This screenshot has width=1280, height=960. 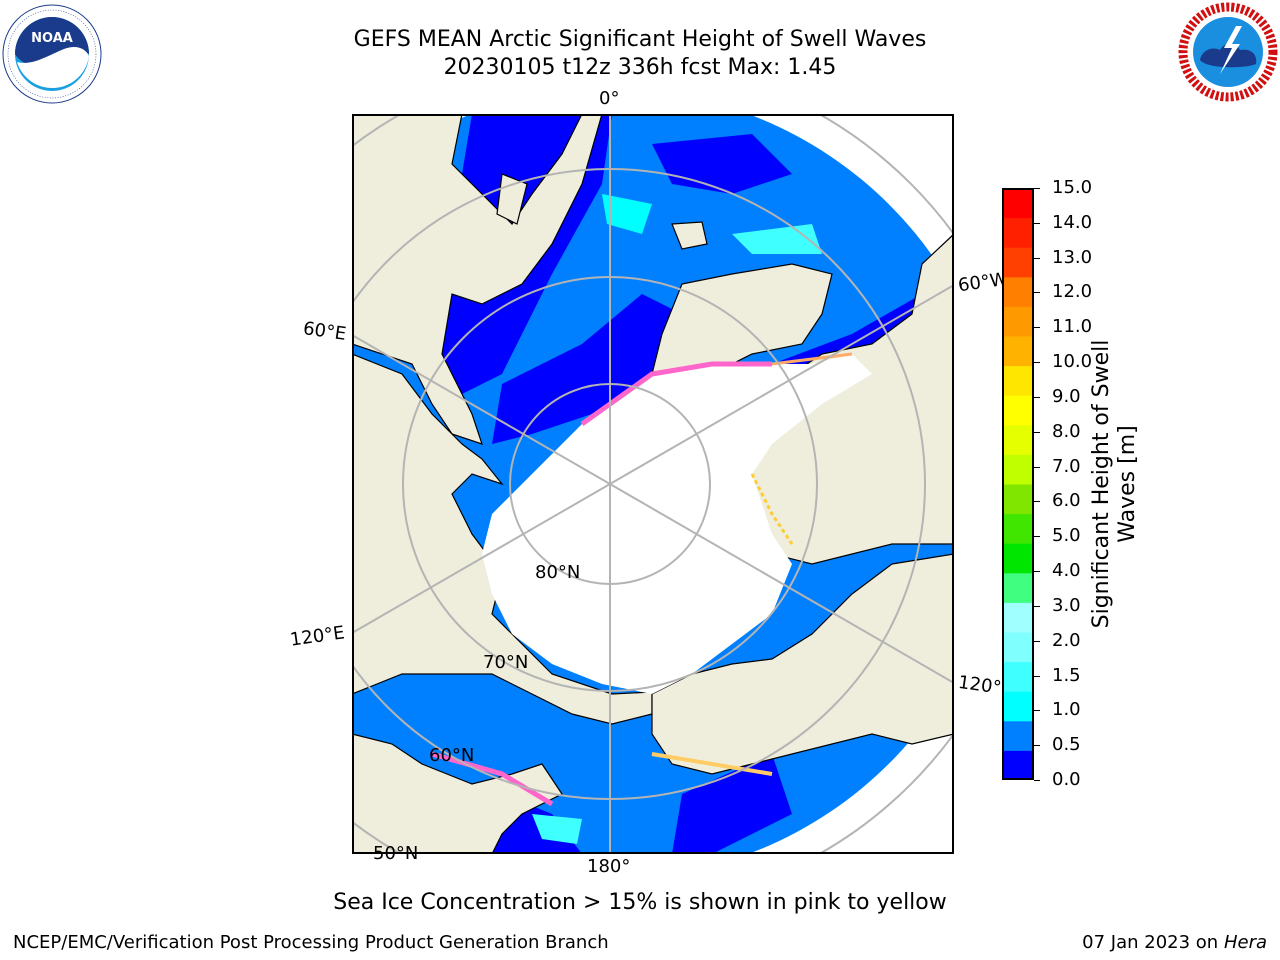 I want to click on footer-date-text: 07 Jan 2023 on, so click(x=1153, y=942).